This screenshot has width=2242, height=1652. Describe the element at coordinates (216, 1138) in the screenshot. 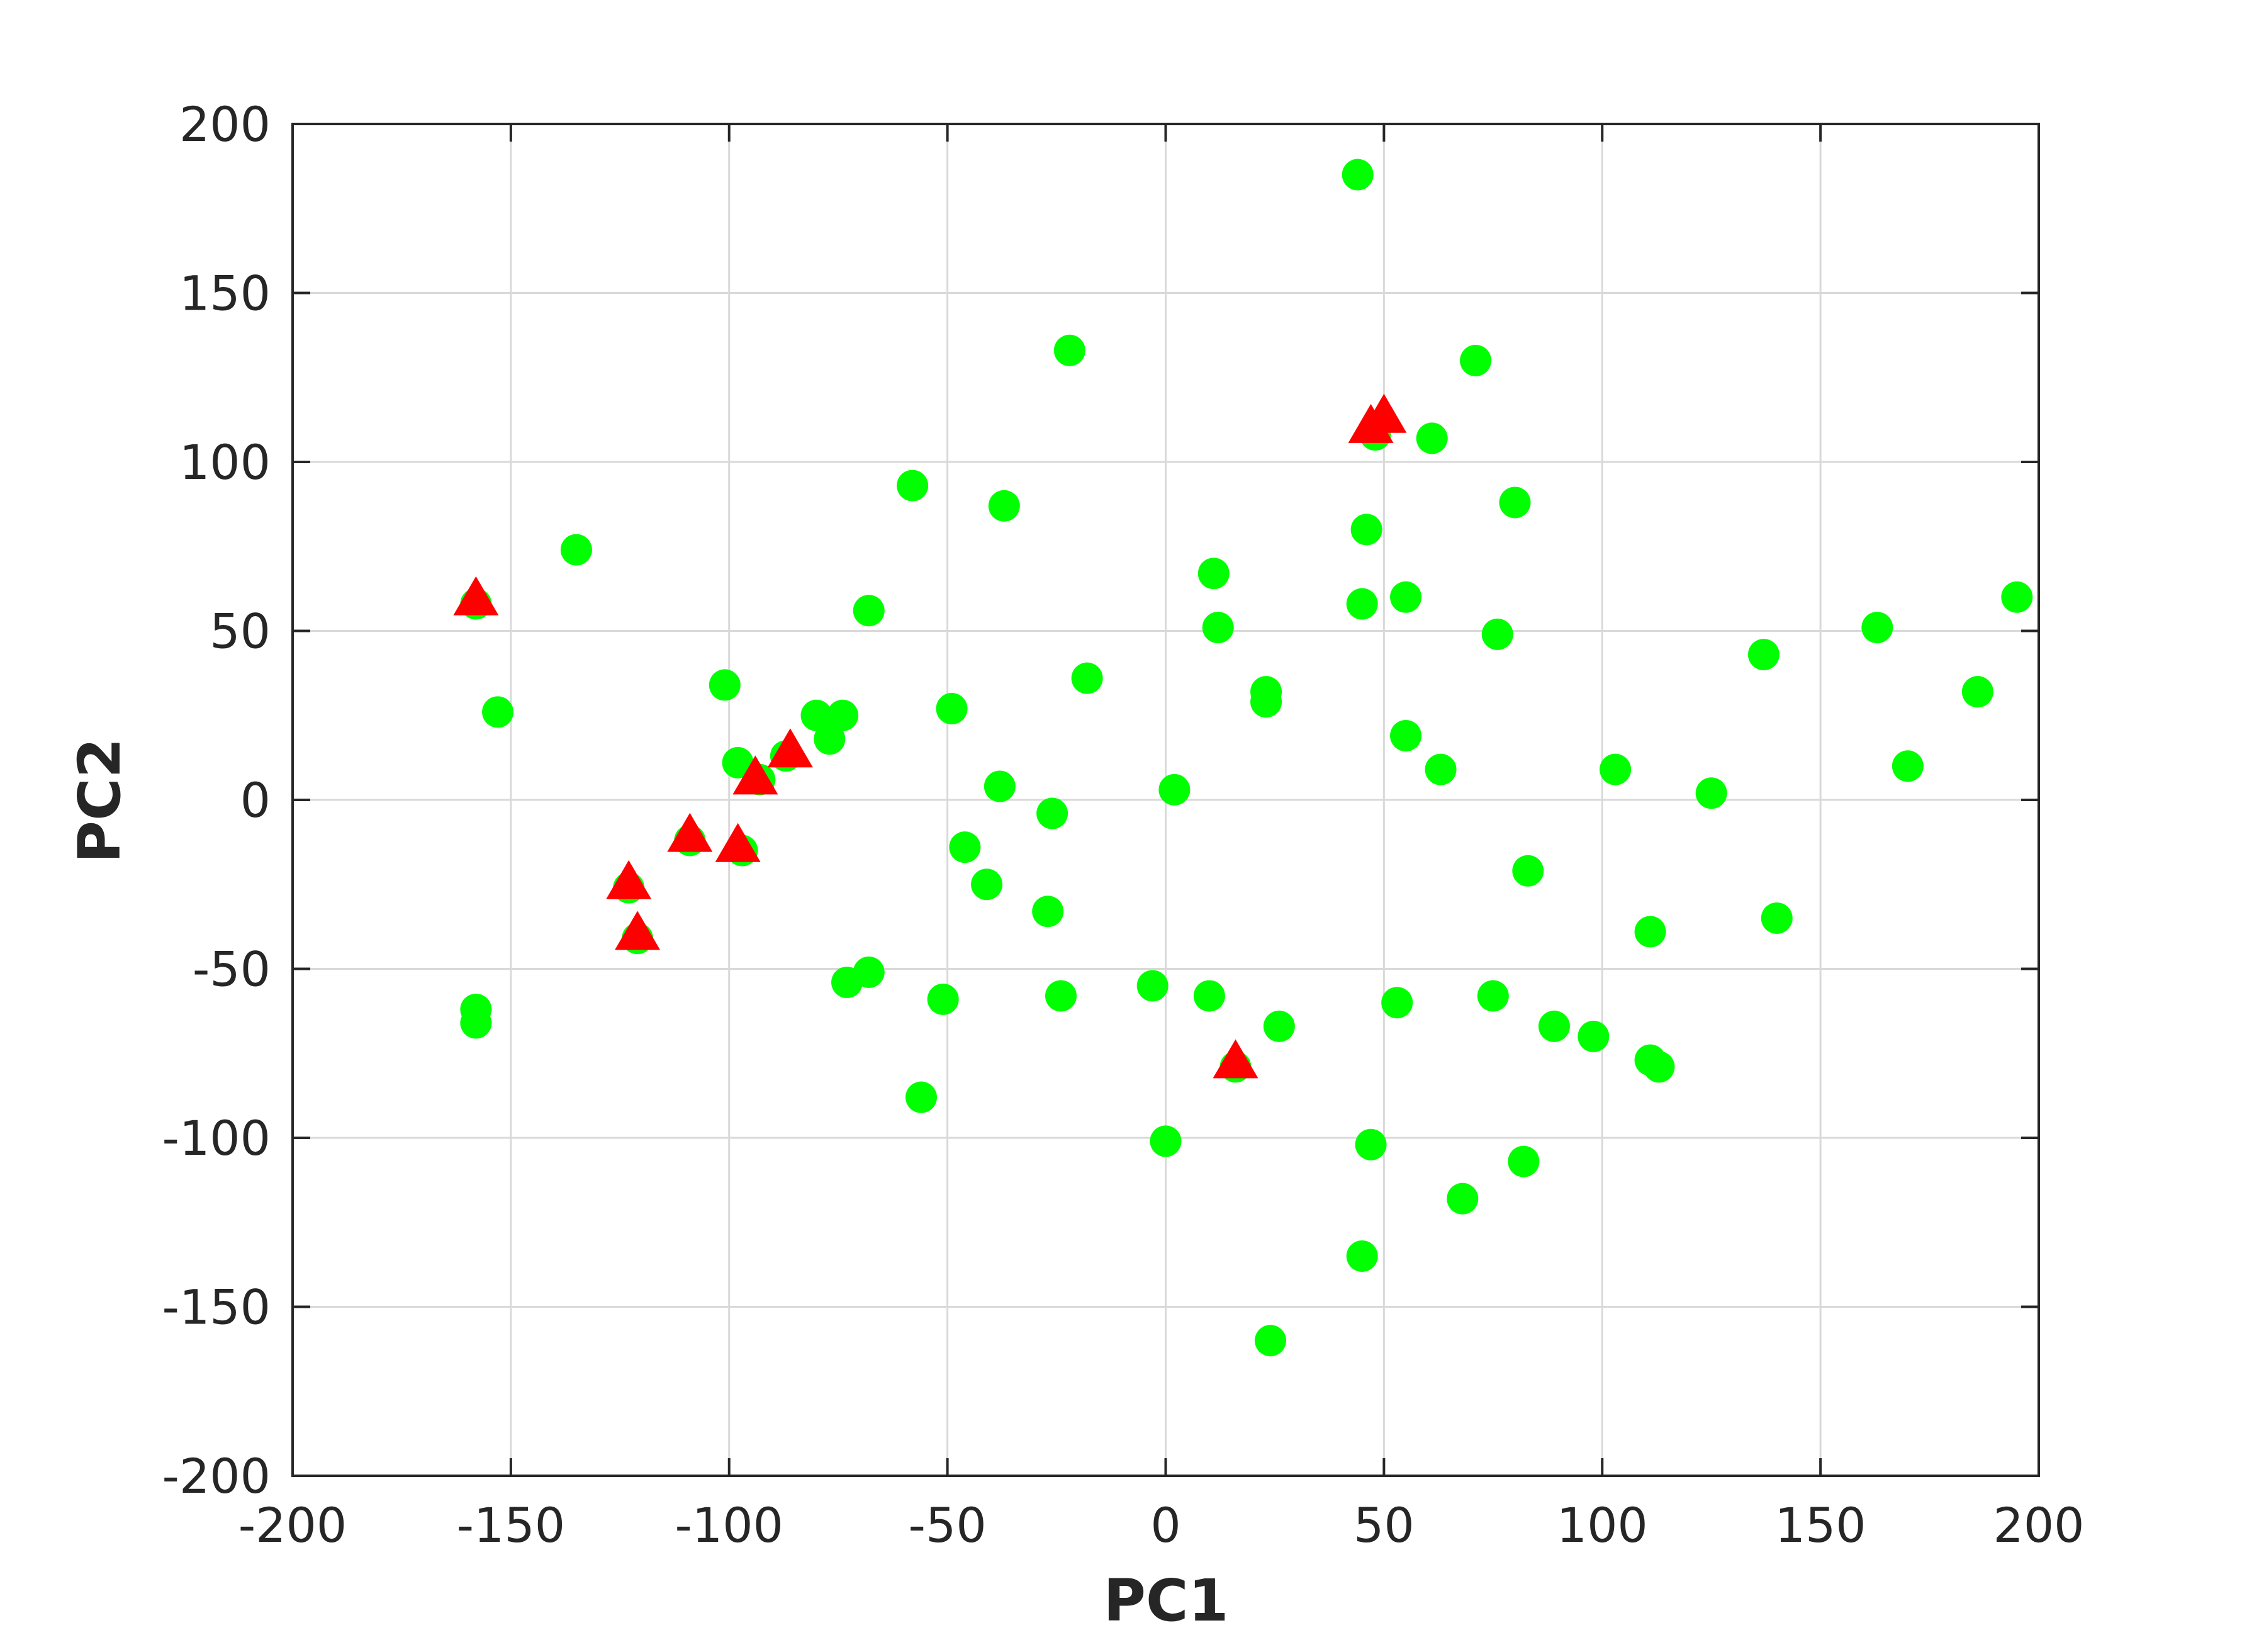

I see `y-tick-label: -100` at that location.